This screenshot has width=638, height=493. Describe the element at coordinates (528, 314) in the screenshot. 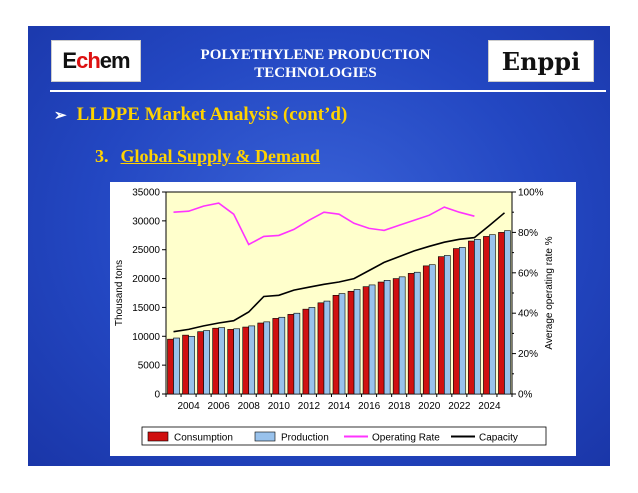

I see `right-tick-label: 40%` at that location.